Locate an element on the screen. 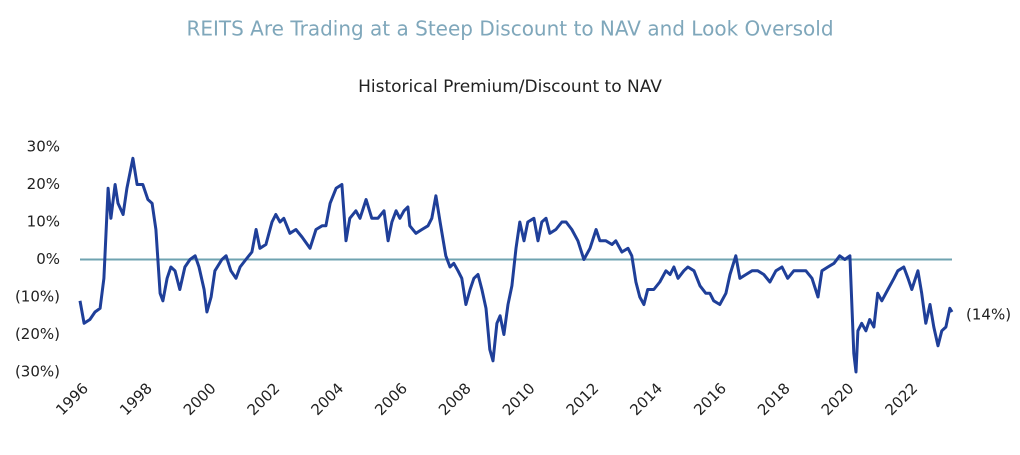 The width and height of the screenshot is (1020, 455). y-tick-label: (20%) is located at coordinates (37, 334).